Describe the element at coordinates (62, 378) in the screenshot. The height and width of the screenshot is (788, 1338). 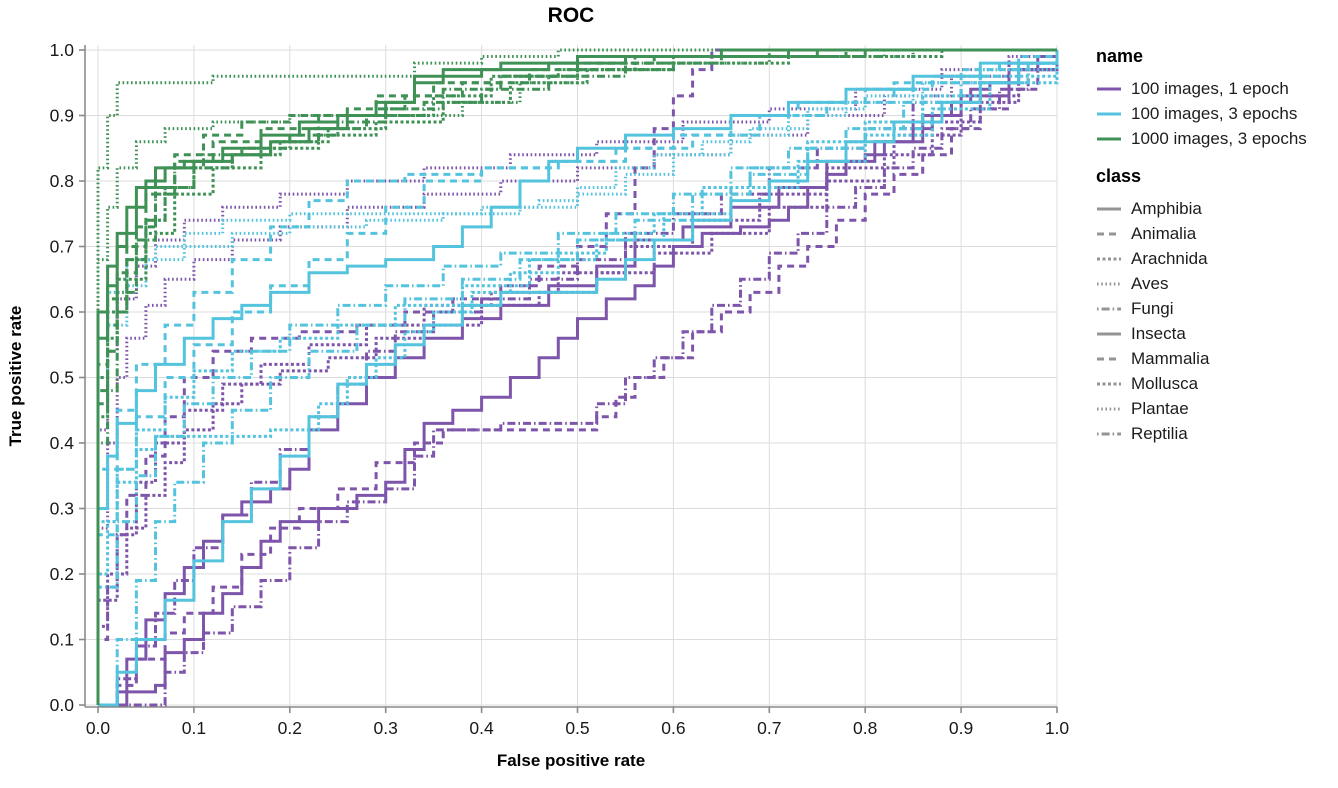
I see `y-tick-label: 0.5` at that location.